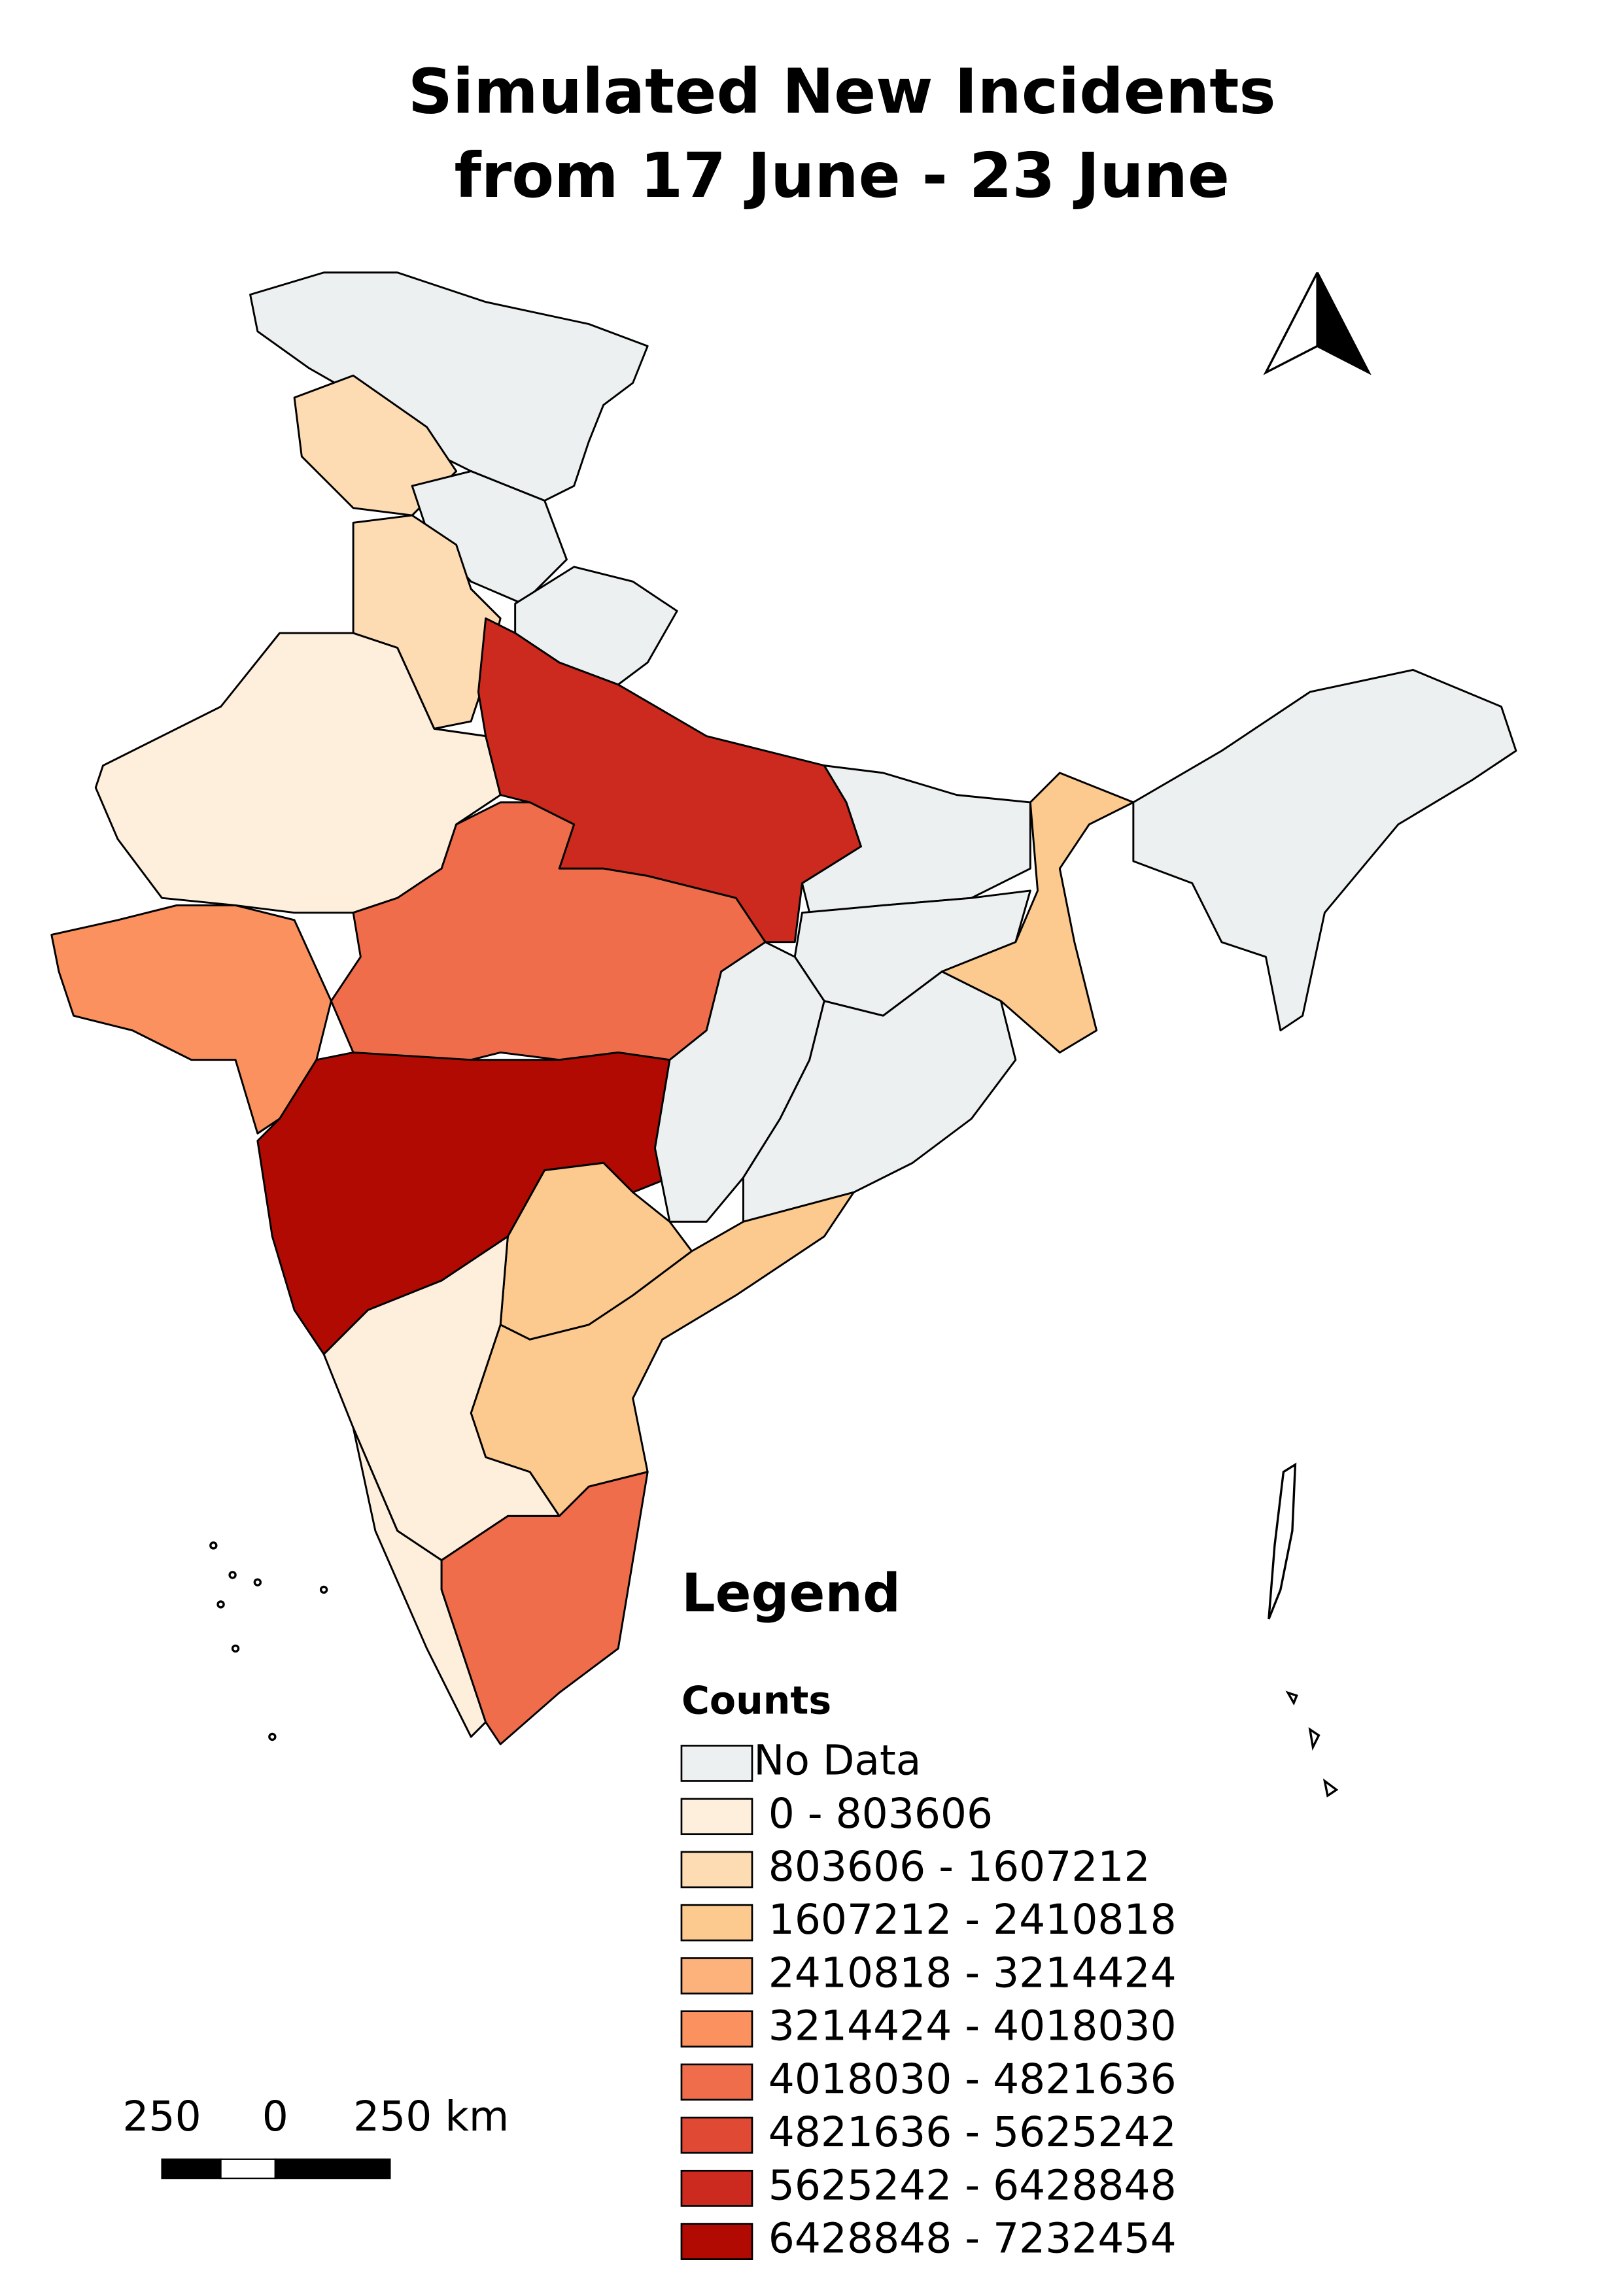  Describe the element at coordinates (881, 1814) in the screenshot. I see `legend-label: 0 - 803606` at that location.